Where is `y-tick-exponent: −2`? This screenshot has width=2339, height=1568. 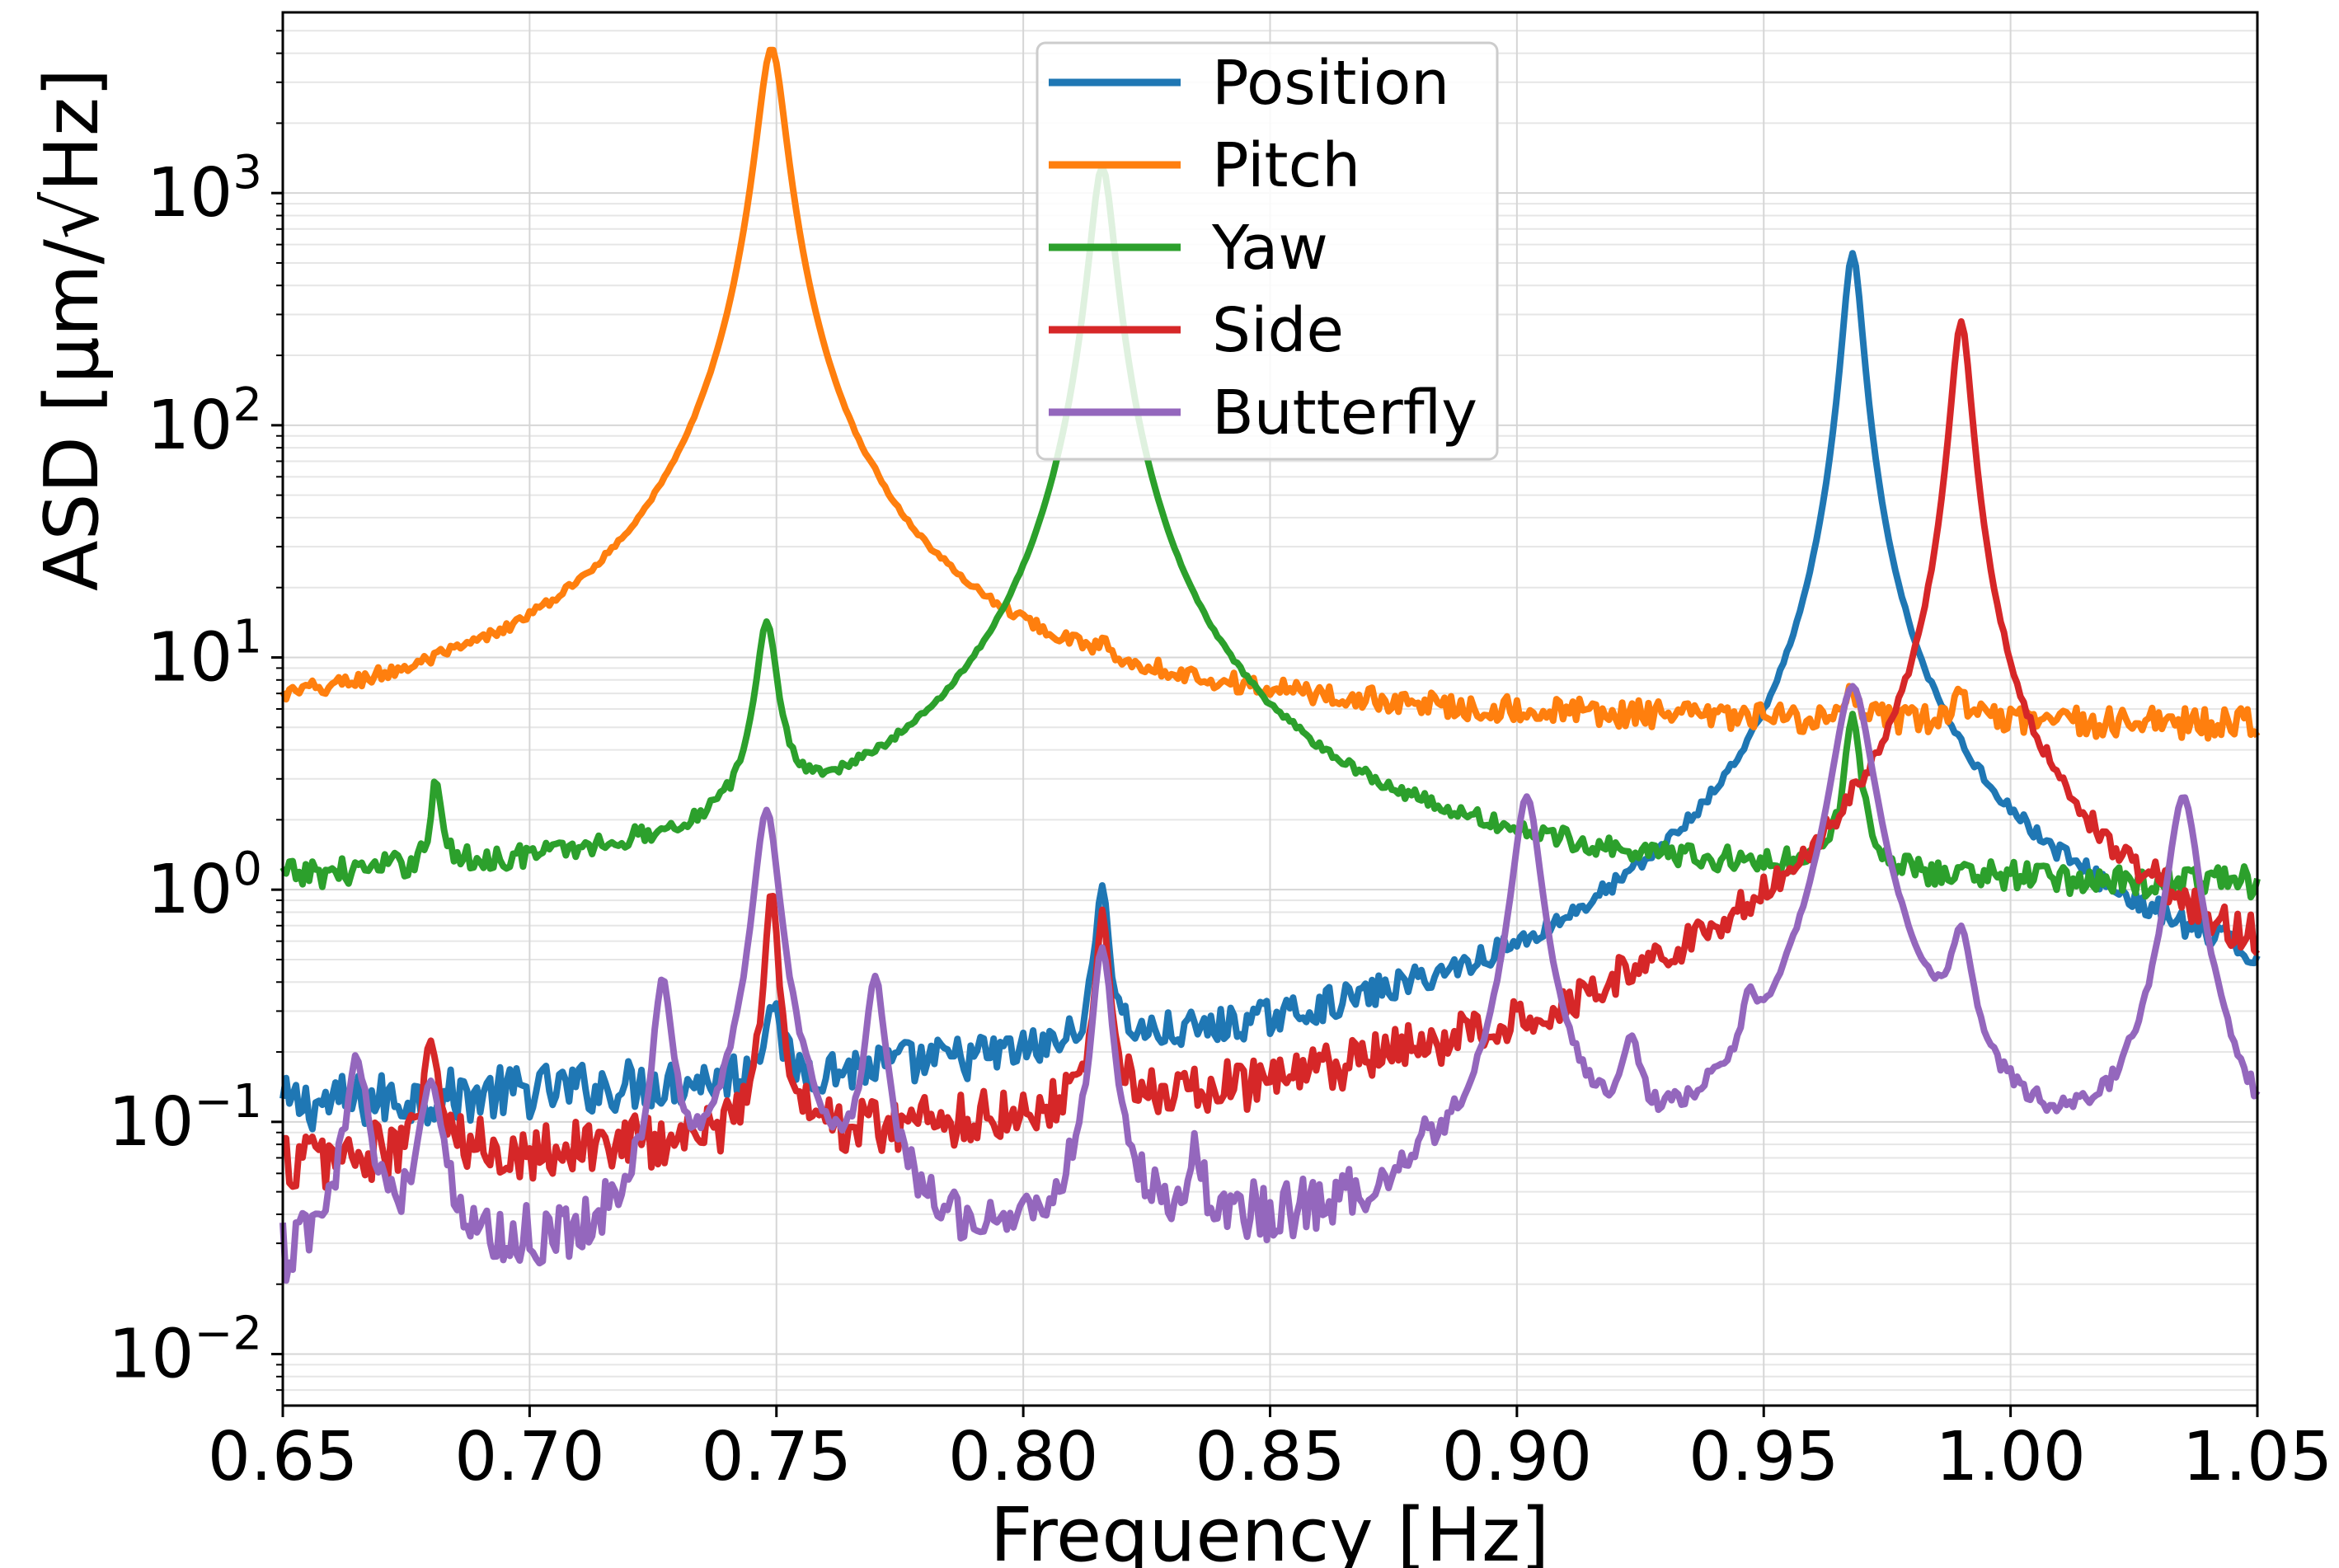
y-tick-exponent: −2 is located at coordinates (228, 1334).